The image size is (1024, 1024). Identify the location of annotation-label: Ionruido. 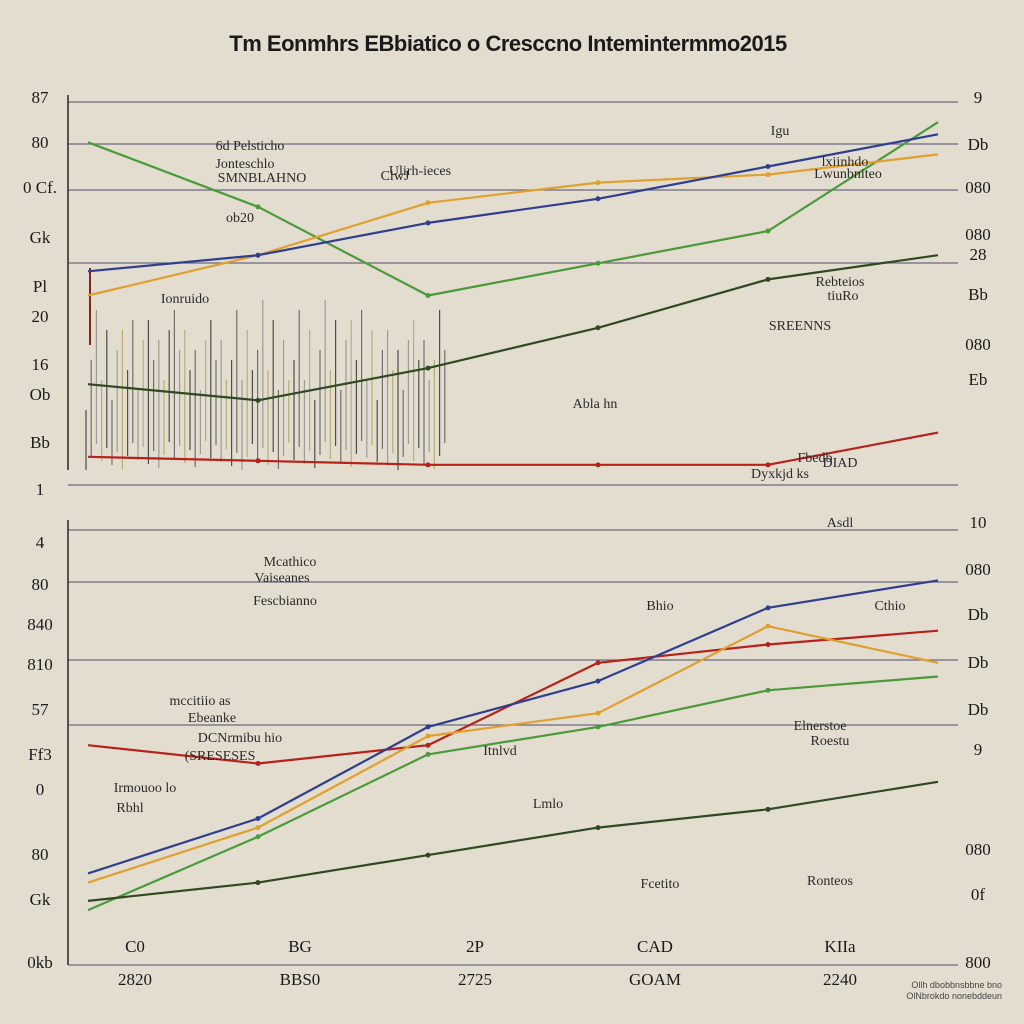
(185, 299).